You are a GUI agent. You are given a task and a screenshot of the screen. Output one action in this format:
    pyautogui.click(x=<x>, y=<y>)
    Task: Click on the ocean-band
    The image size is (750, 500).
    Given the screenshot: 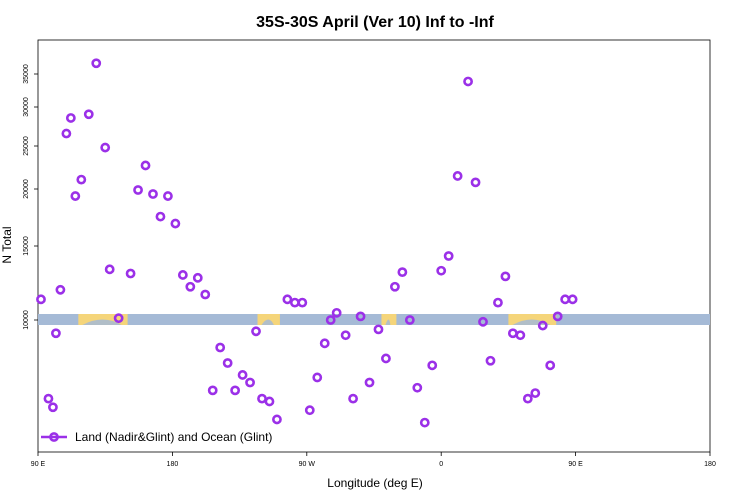 What is the action you would take?
    pyautogui.click(x=374, y=319)
    